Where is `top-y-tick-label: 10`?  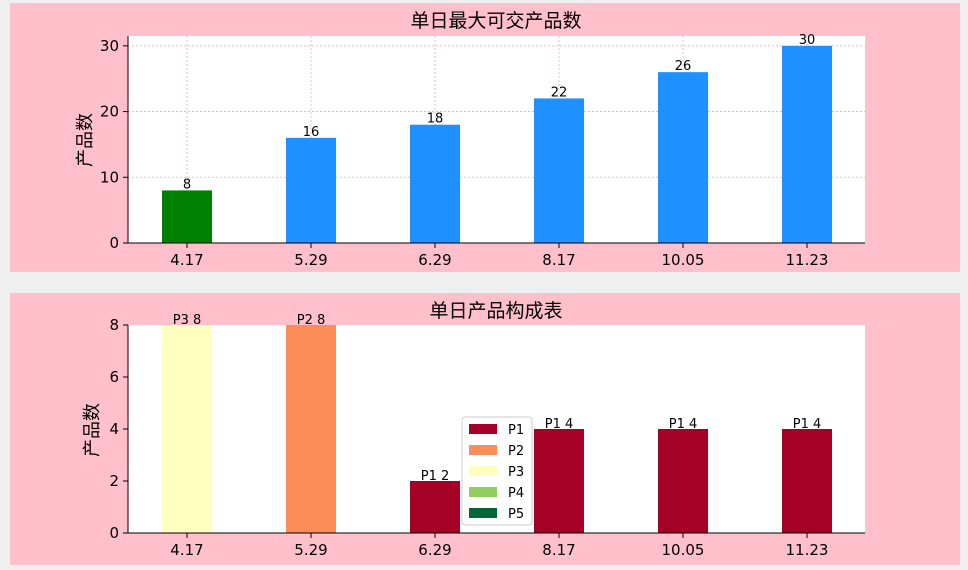
top-y-tick-label: 10 is located at coordinates (109, 177).